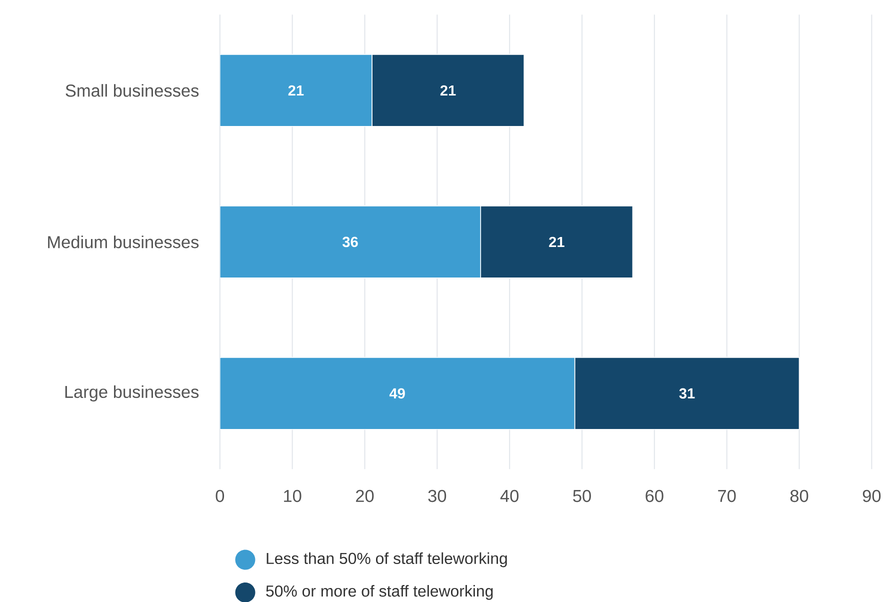 This screenshot has width=885, height=602. I want to click on y-tick-label: Small businesses, so click(132, 90).